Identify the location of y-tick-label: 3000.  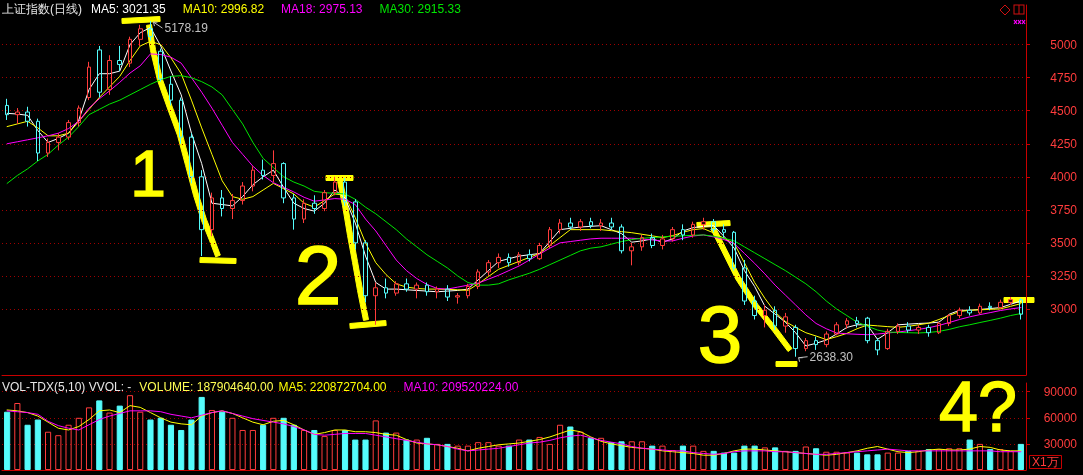
(1064, 308).